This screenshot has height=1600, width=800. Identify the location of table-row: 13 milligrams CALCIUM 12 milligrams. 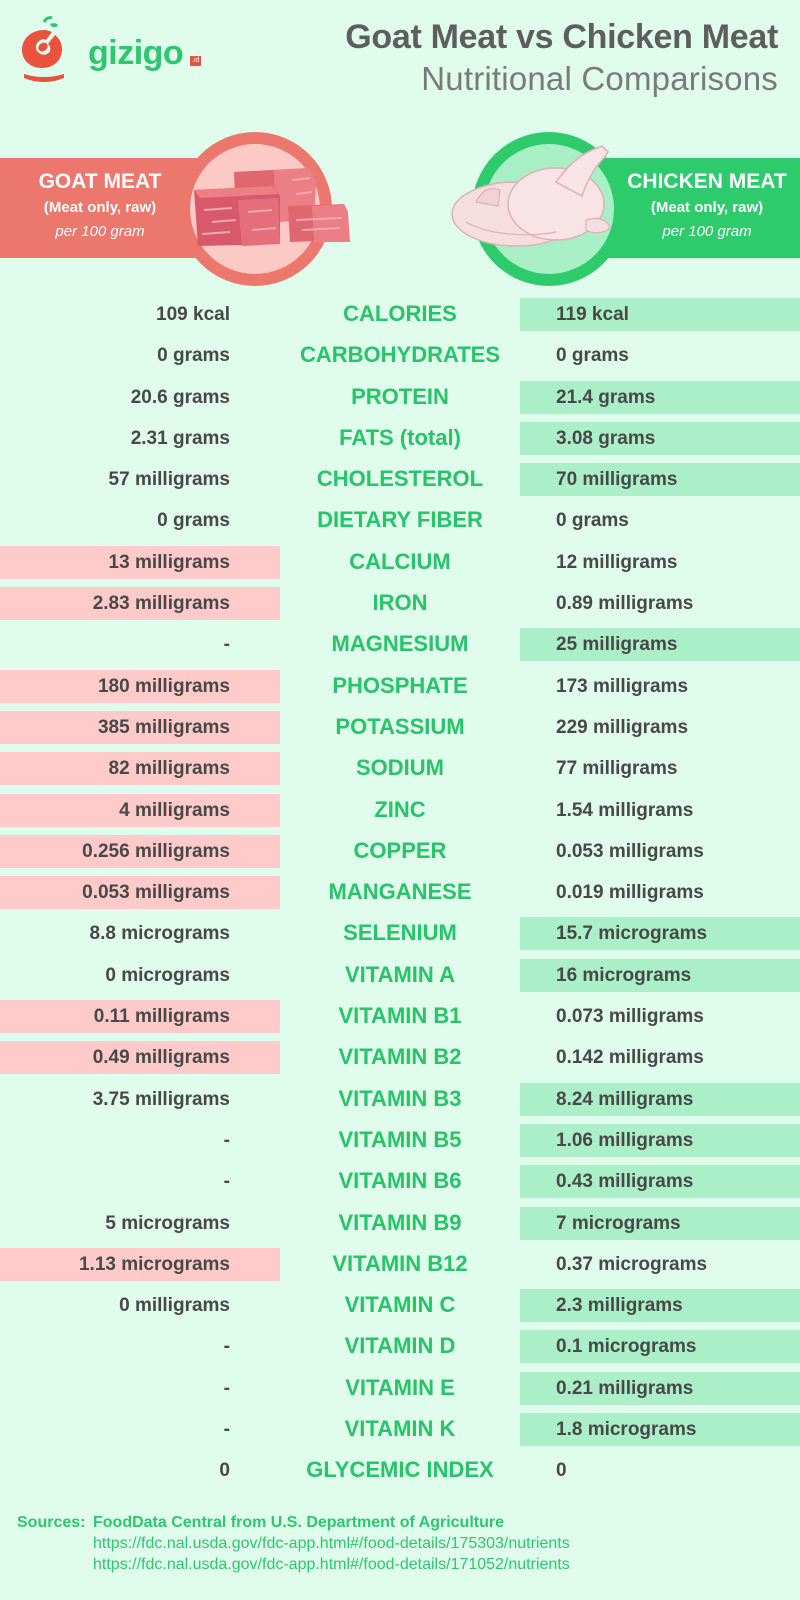
(400, 562).